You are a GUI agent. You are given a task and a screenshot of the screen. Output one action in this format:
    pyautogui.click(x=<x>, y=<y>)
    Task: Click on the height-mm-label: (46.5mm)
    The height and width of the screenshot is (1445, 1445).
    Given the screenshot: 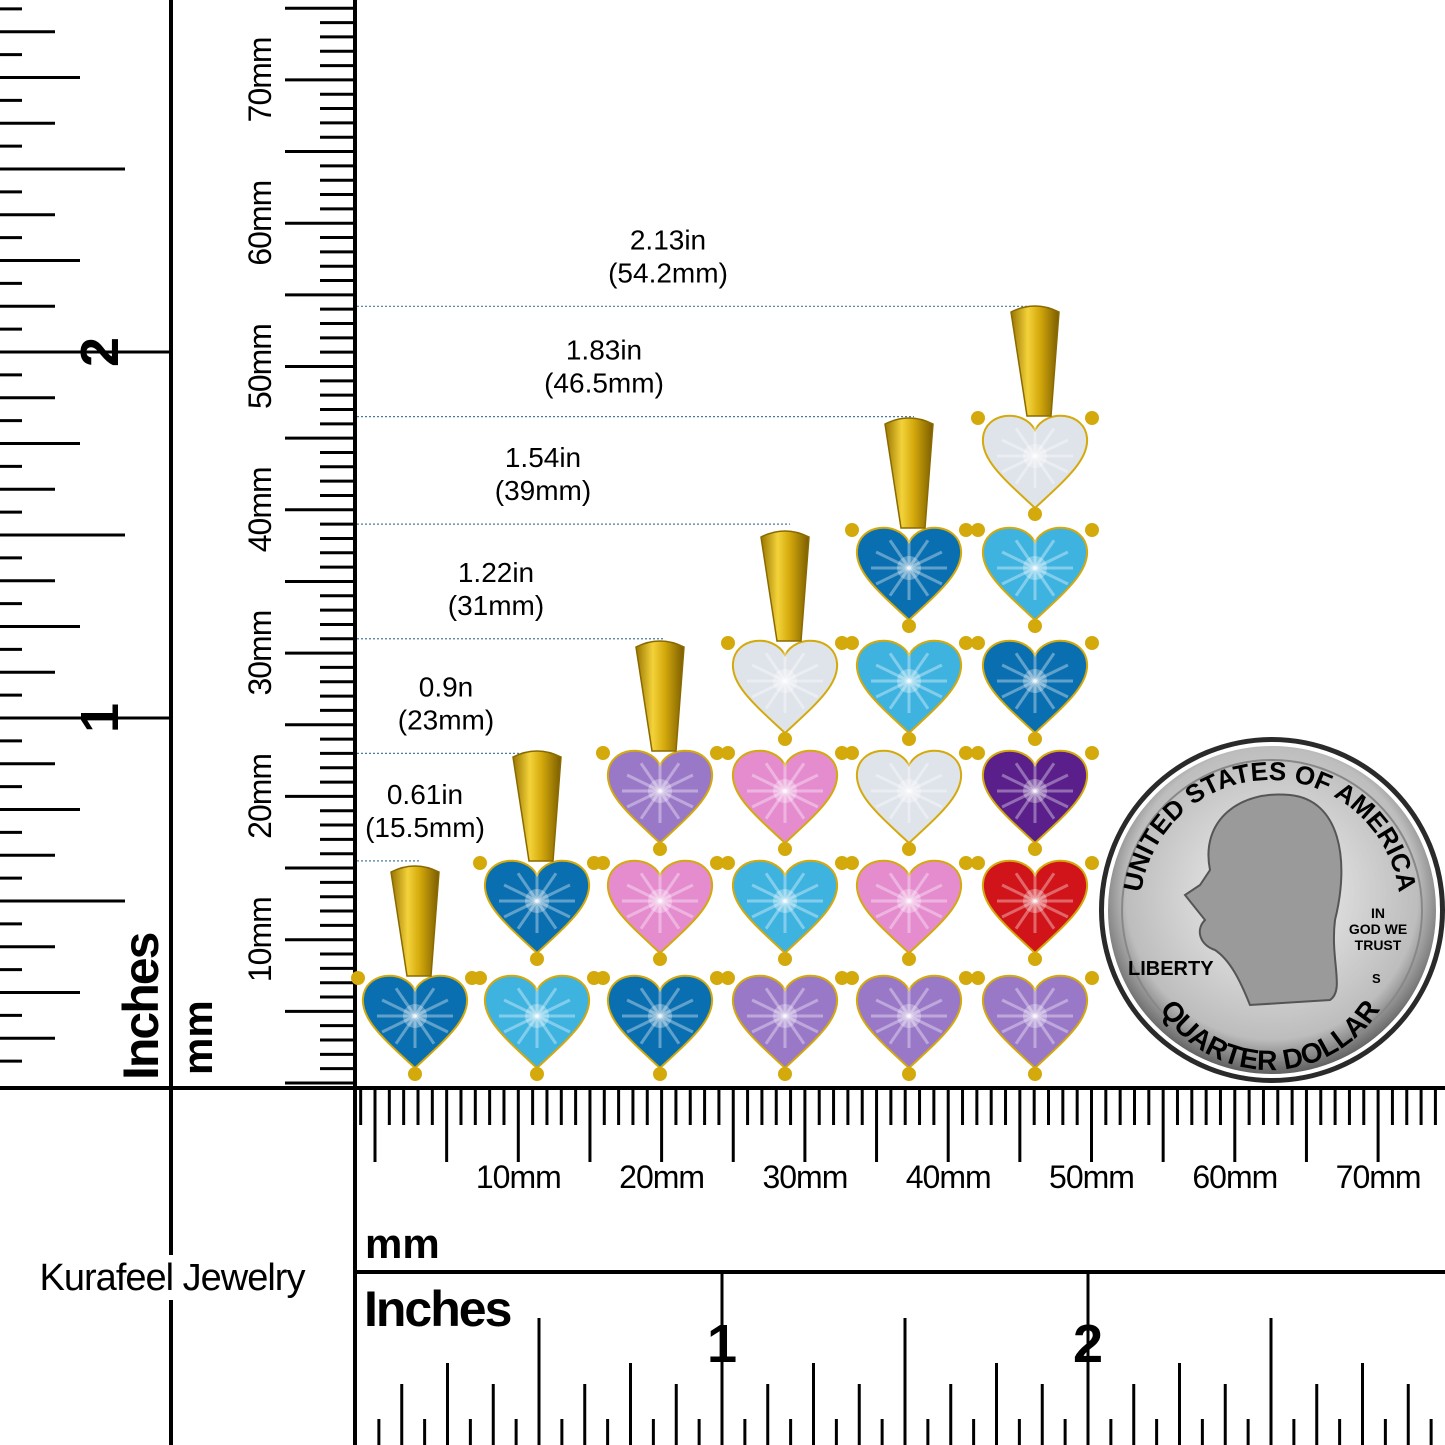 What is the action you would take?
    pyautogui.click(x=604, y=383)
    